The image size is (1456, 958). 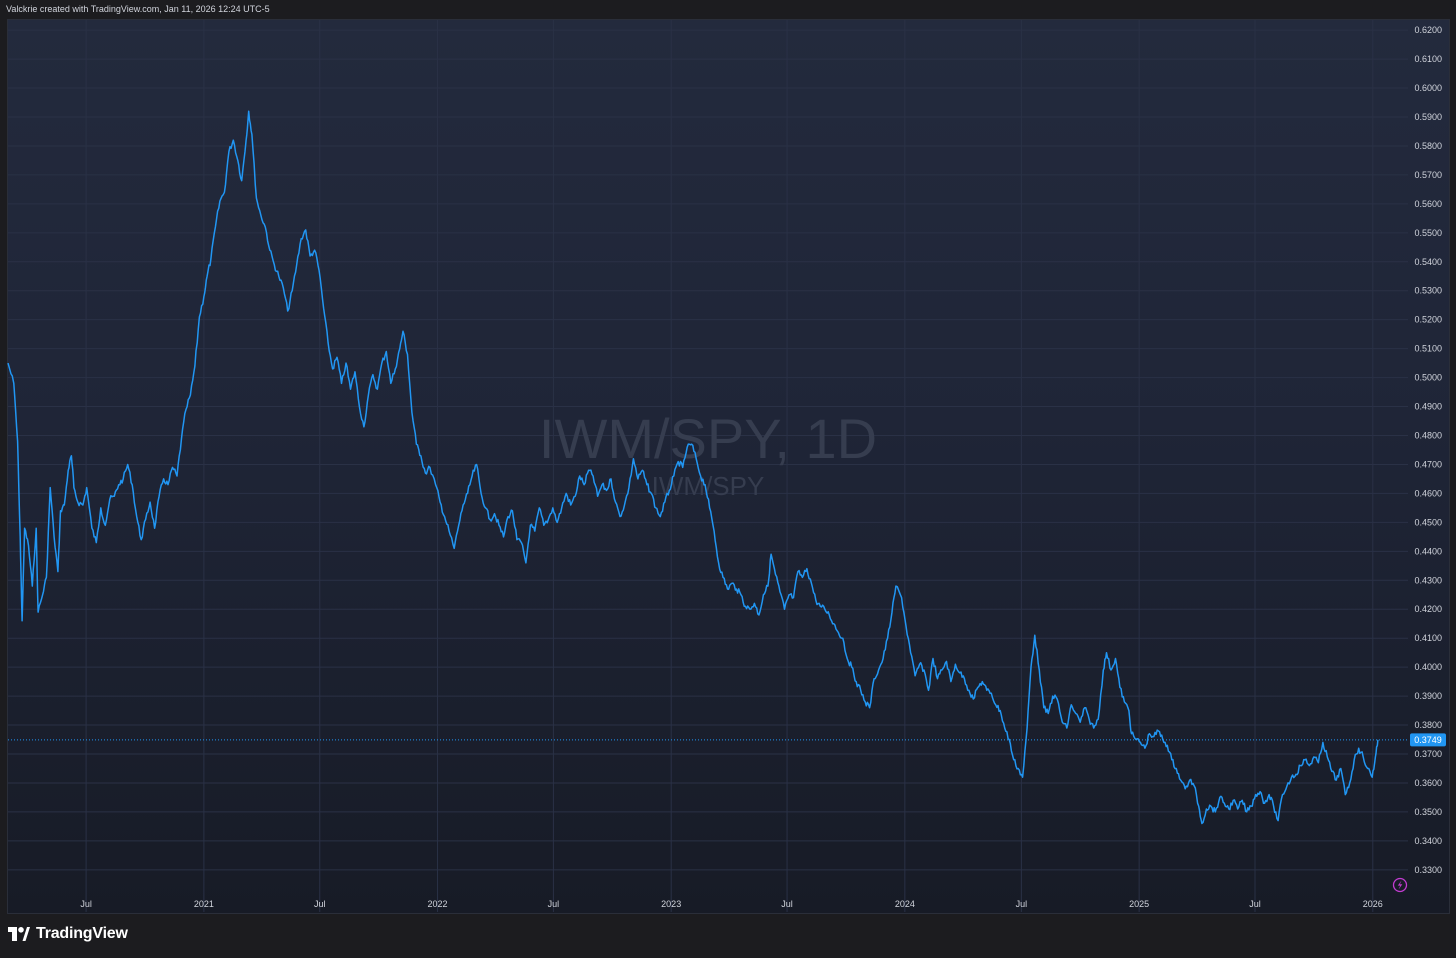 I want to click on y-tick-label: 0.3900, so click(x=1428, y=696).